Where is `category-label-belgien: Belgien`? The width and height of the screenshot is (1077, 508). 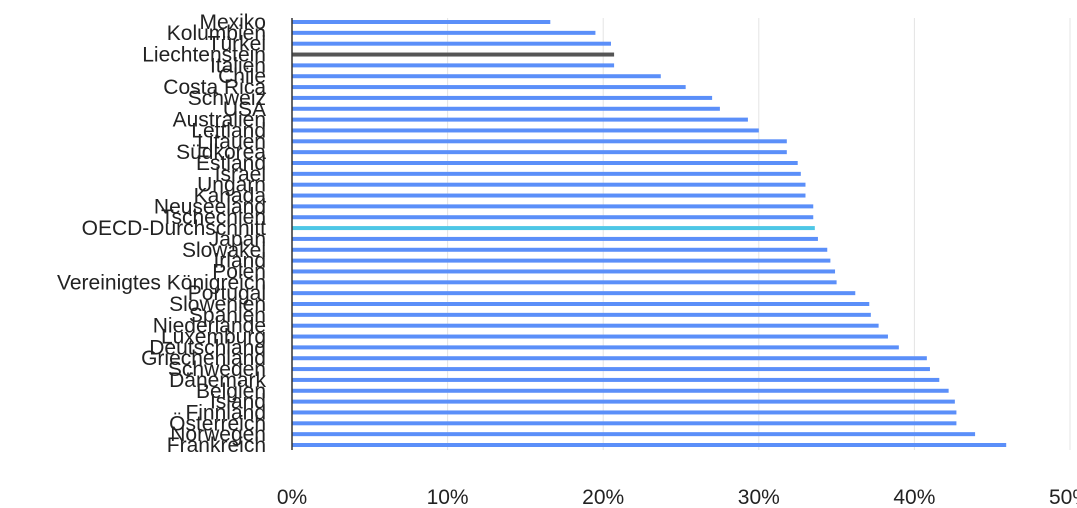
category-label-belgien: Belgien is located at coordinates (231, 391).